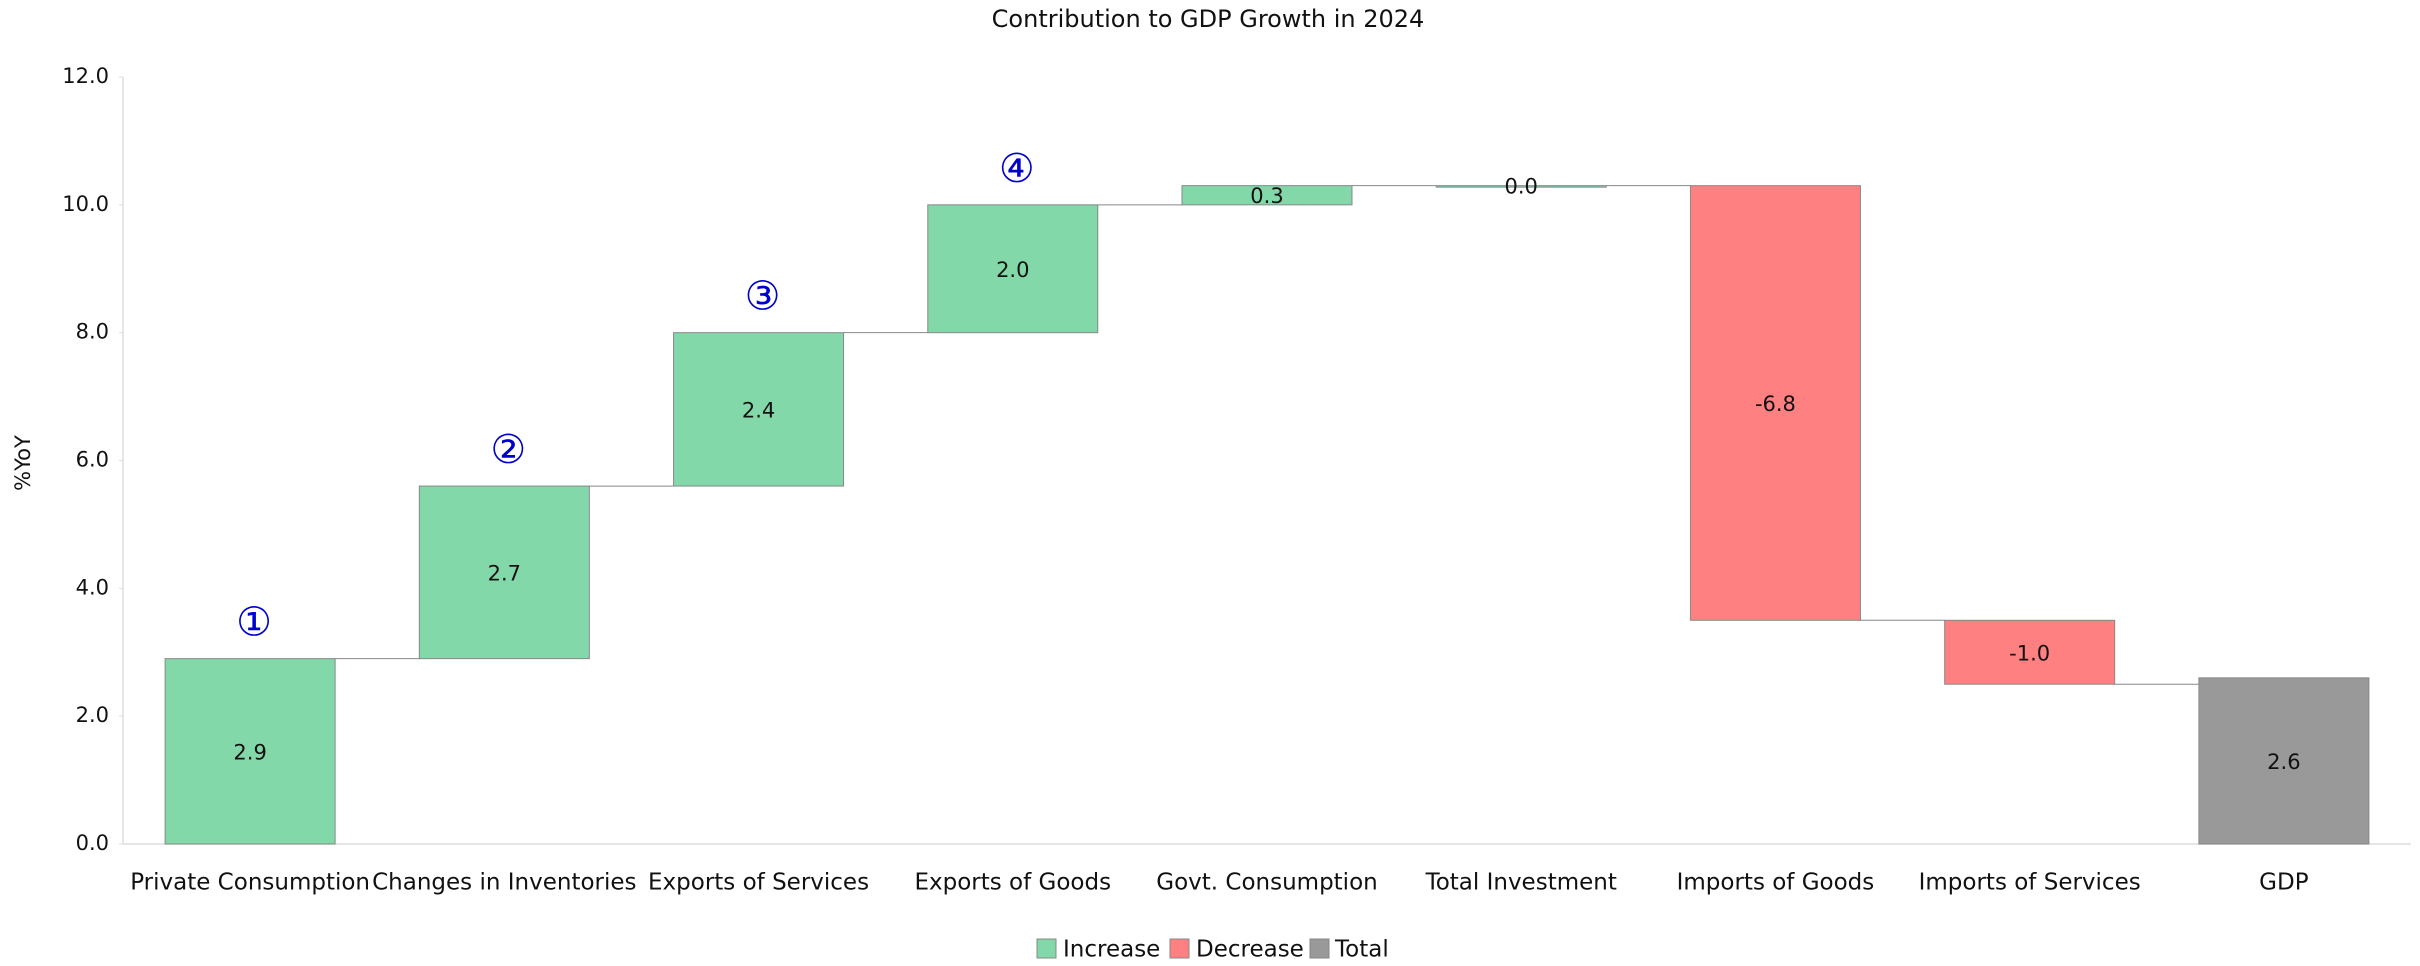  I want to click on annotation: ②, so click(508, 450).